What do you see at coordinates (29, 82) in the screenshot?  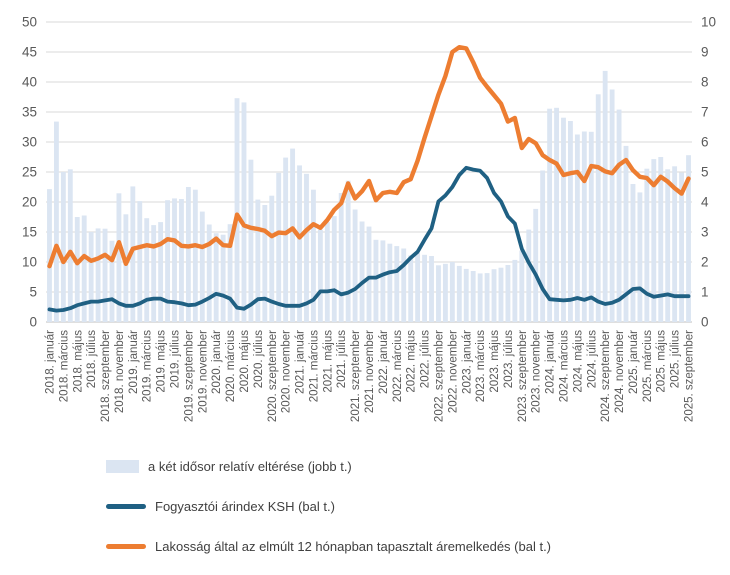 I see `svg-text: 40` at bounding box center [29, 82].